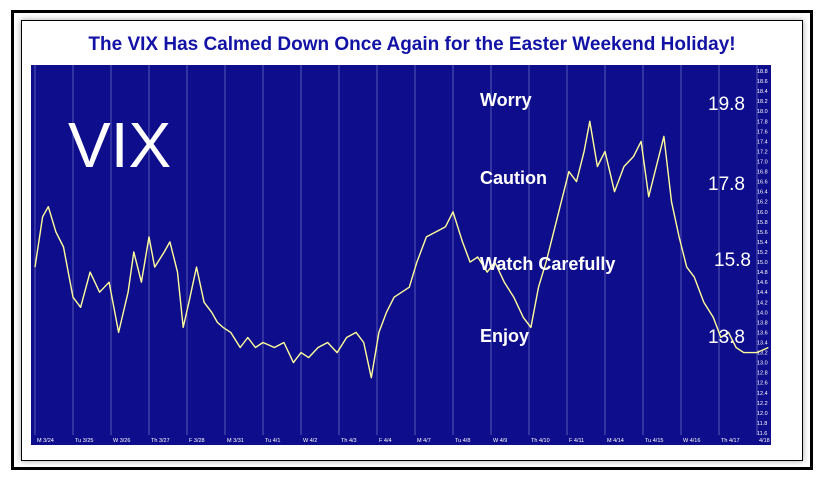 This screenshot has height=480, width=824. I want to click on x-tick-label: Th 3/27, so click(160, 441).